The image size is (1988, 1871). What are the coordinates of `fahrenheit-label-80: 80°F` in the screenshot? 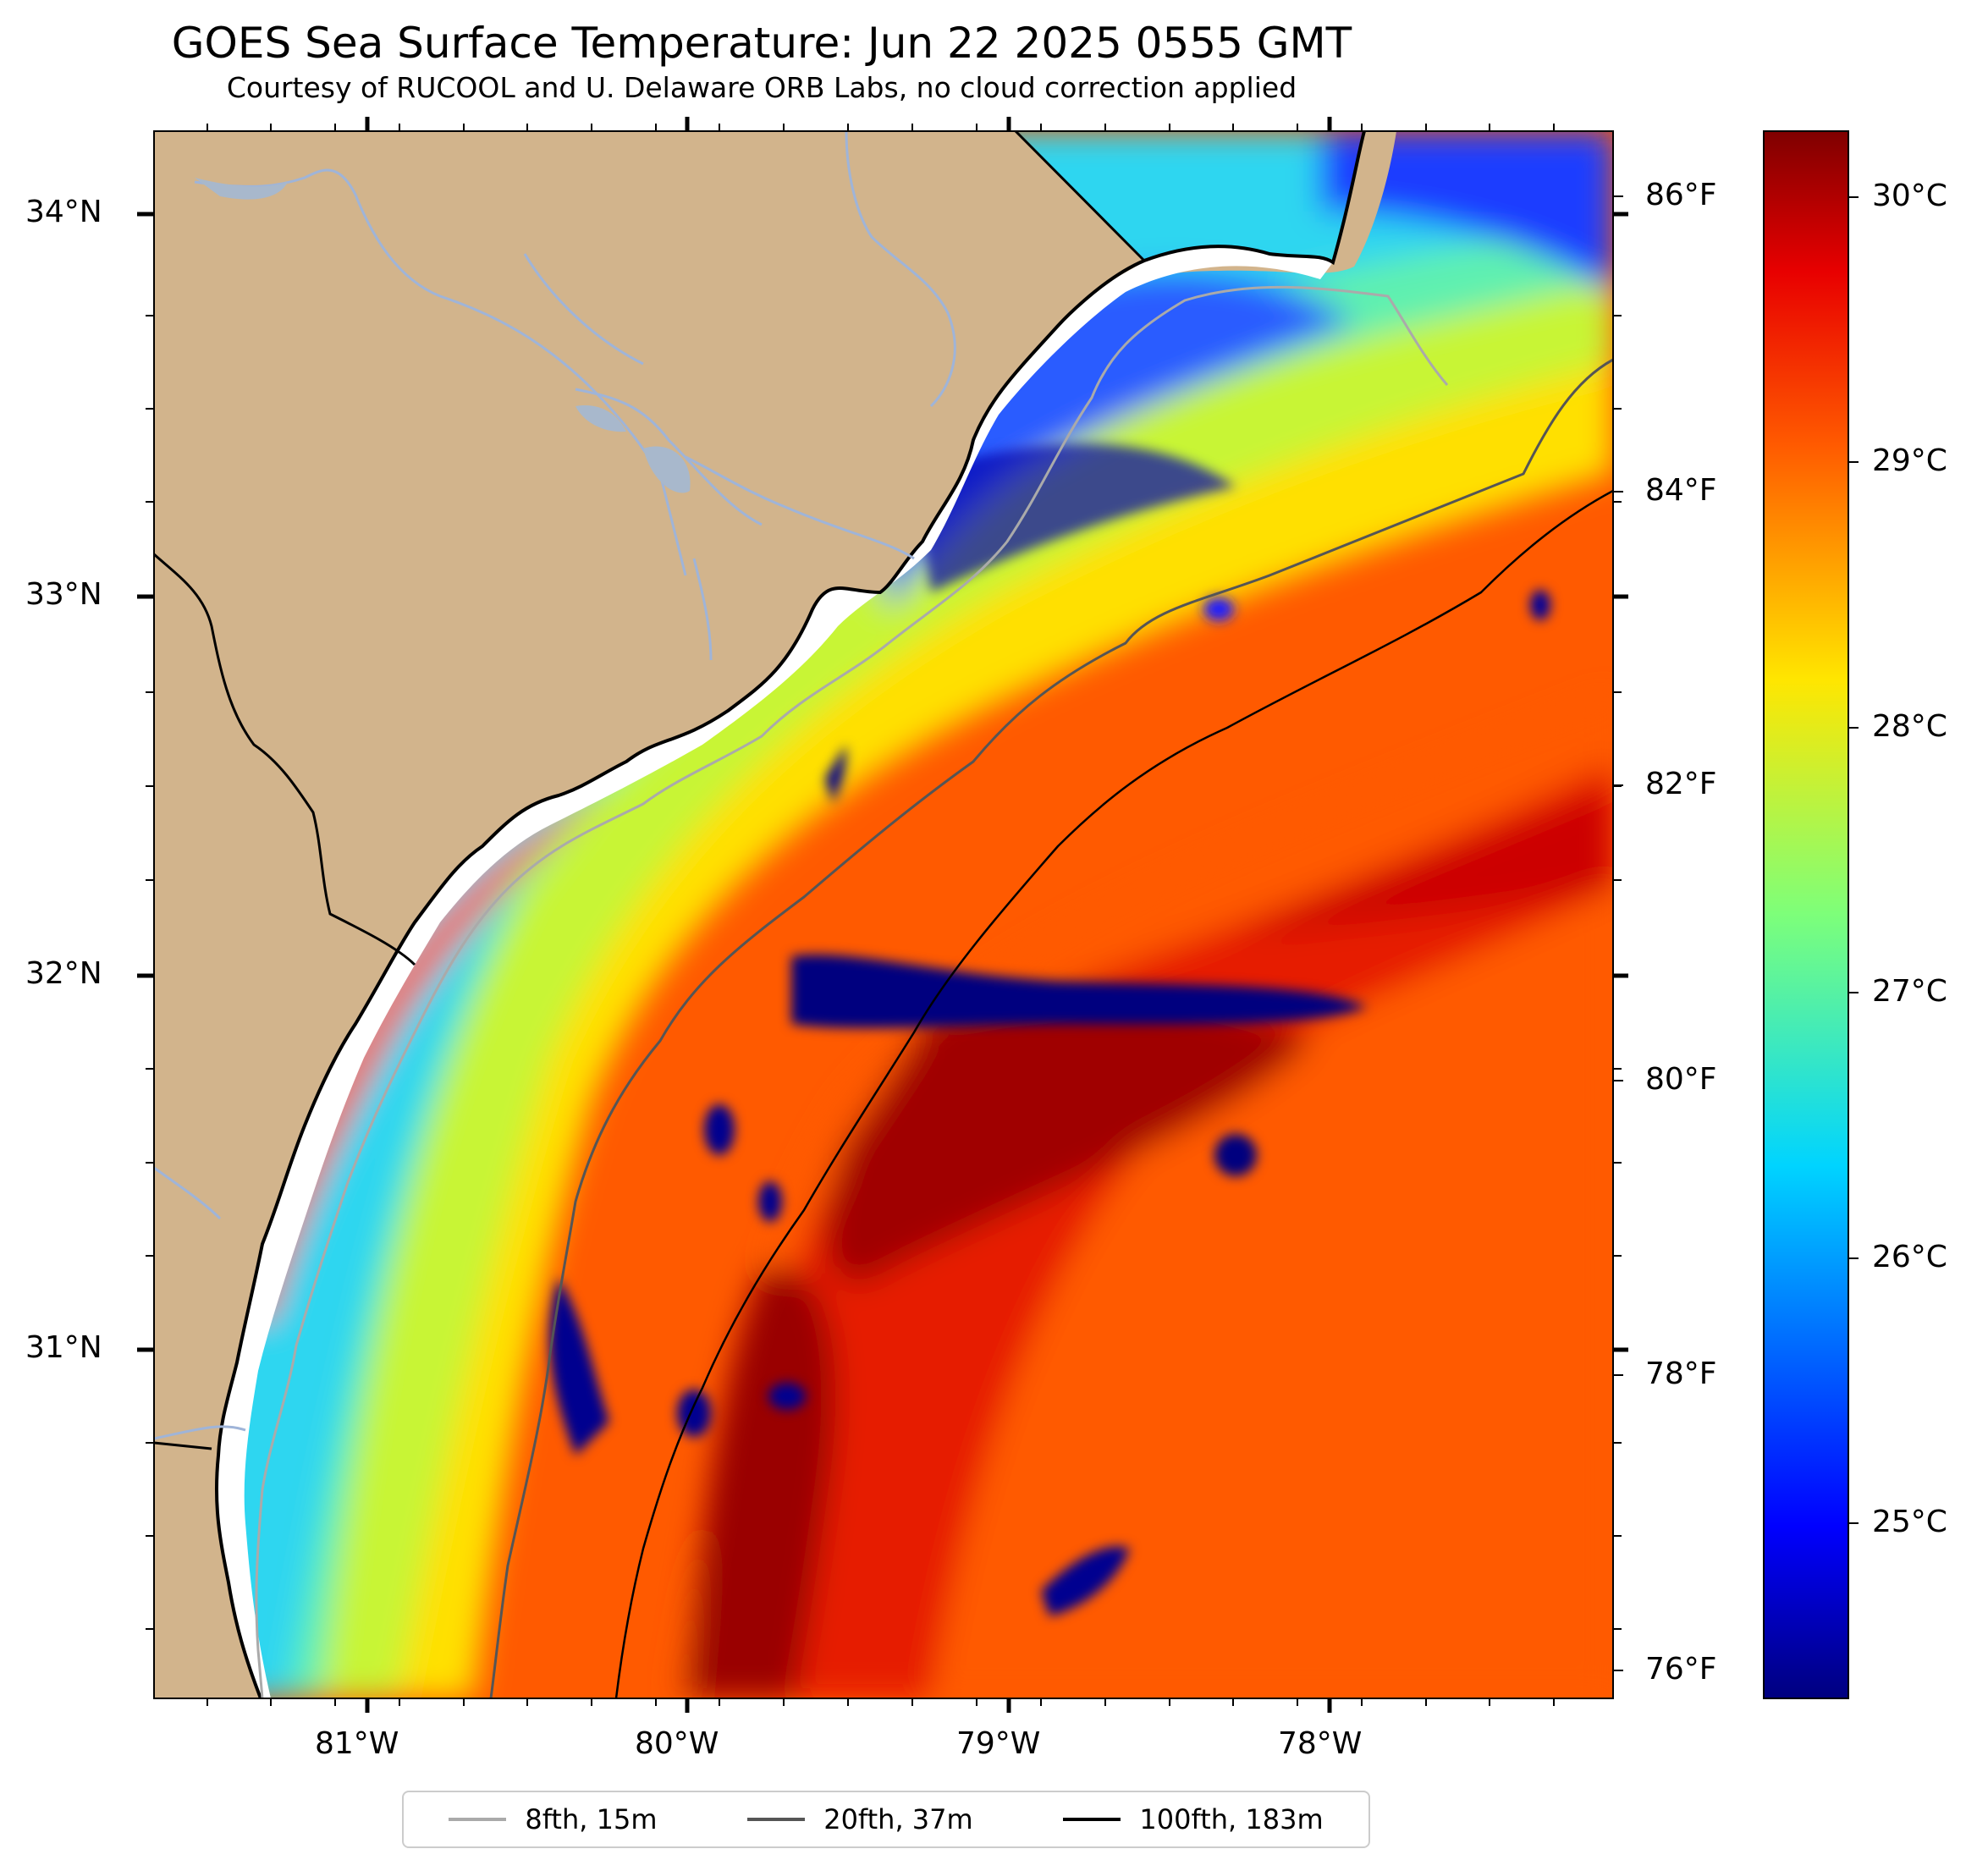 It's located at (1681, 1080).